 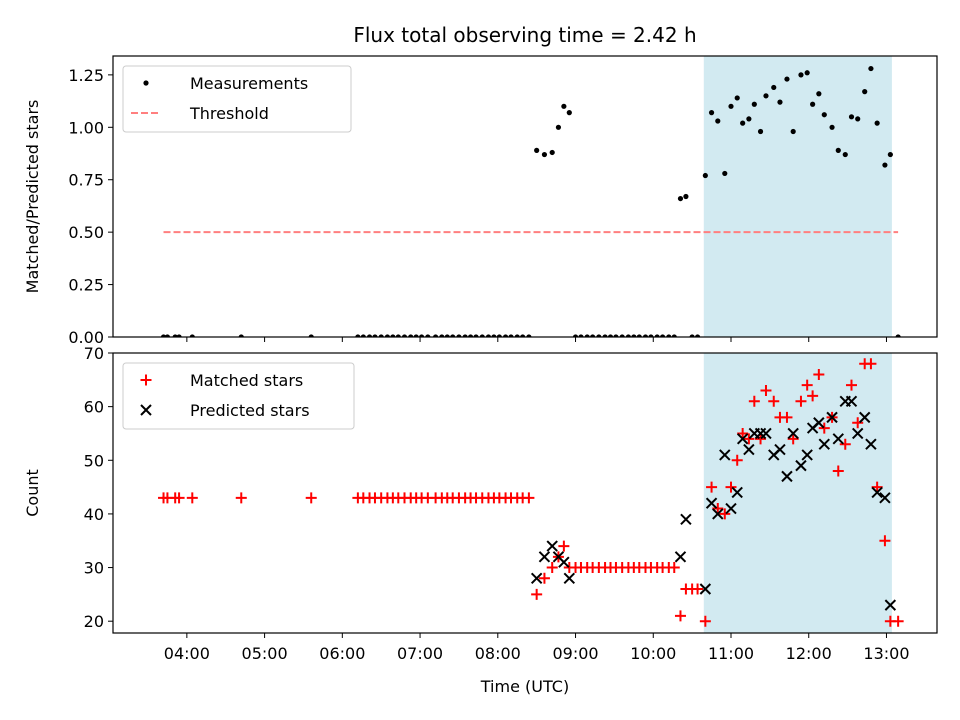 I want to click on legend-label: Measurements, so click(x=249, y=83).